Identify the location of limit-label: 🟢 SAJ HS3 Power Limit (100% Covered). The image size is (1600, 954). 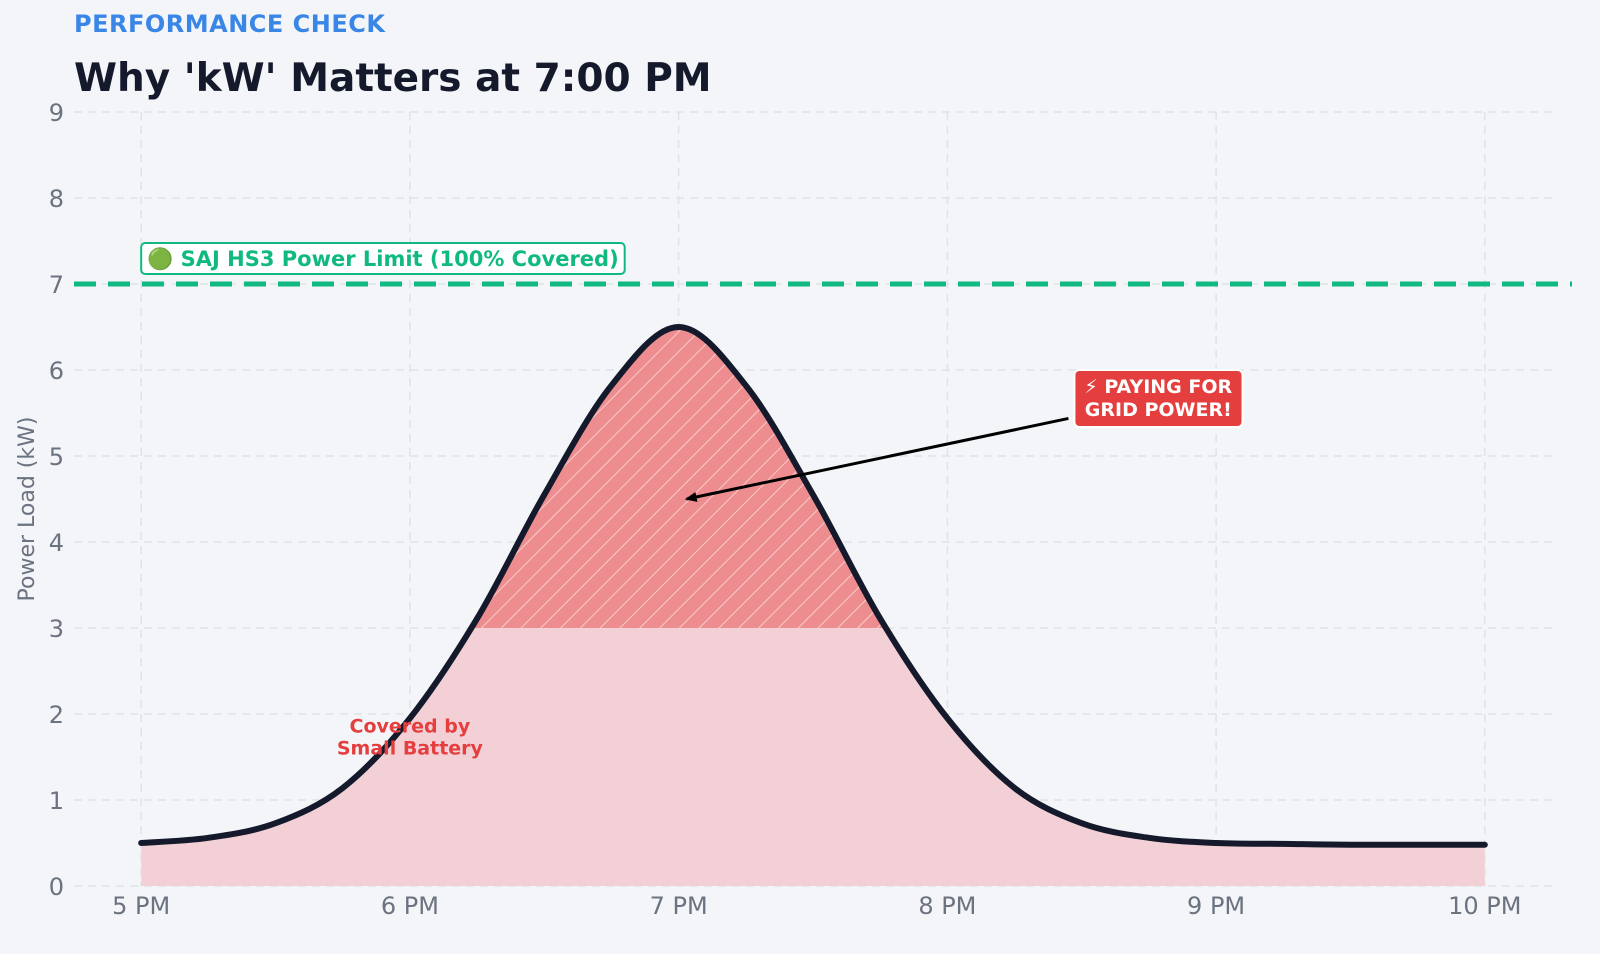
(383, 258).